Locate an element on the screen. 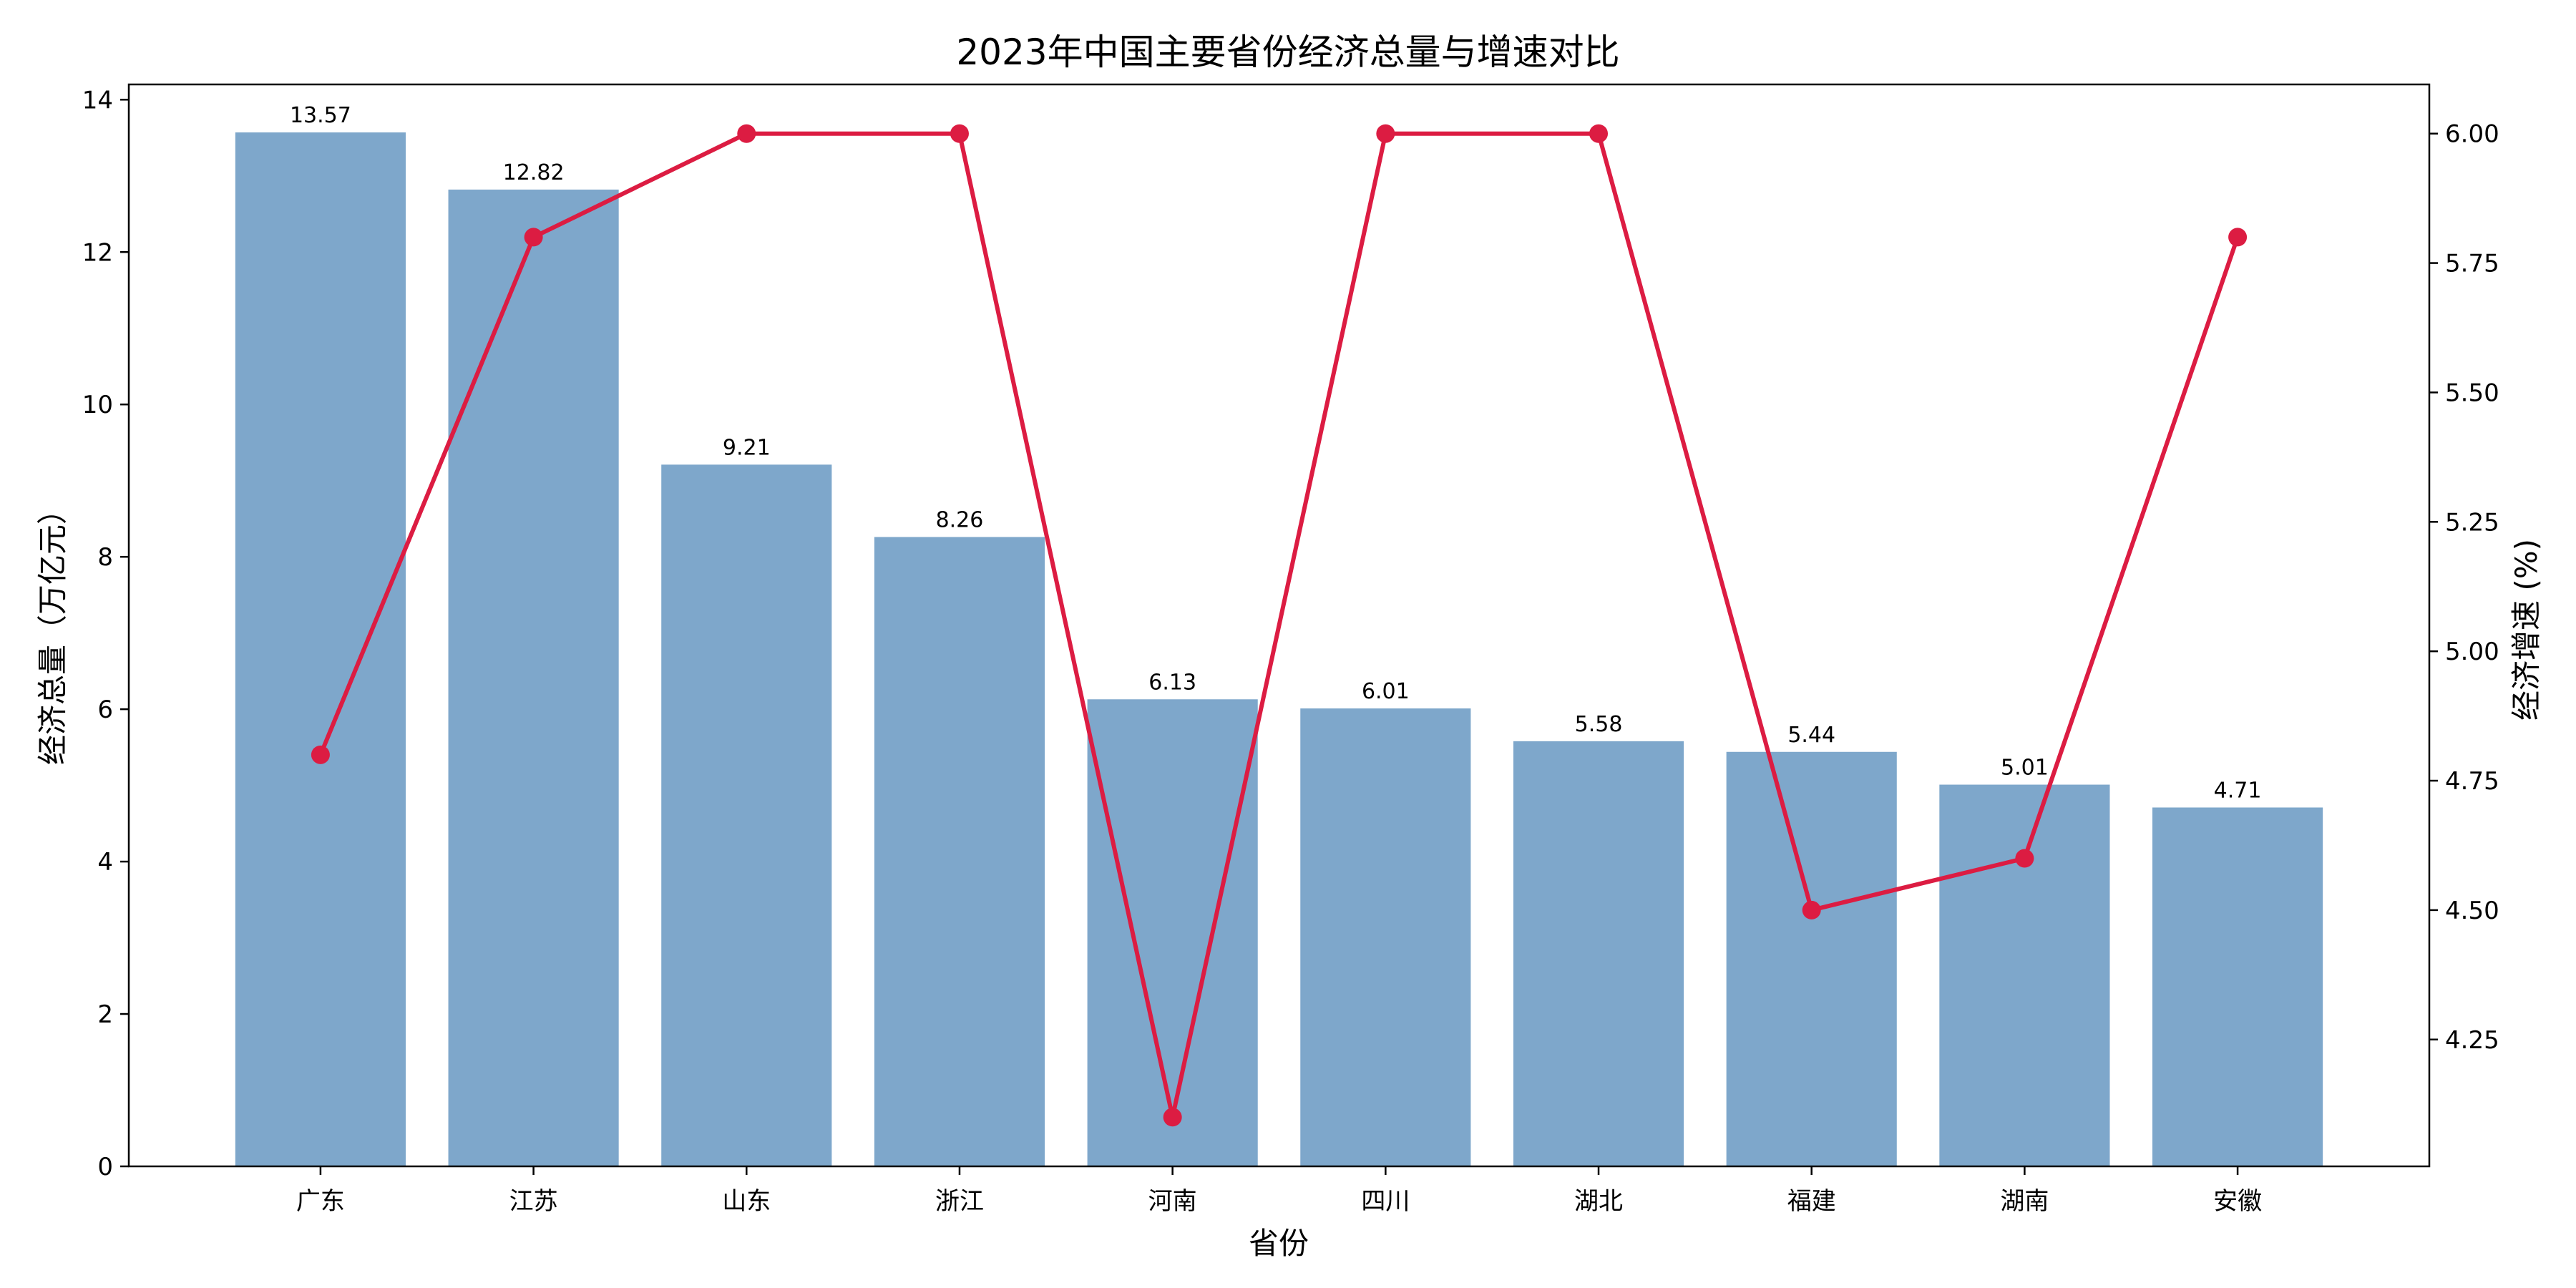 The image size is (2576, 1288). x-tick-label: 山东 is located at coordinates (746, 1201).